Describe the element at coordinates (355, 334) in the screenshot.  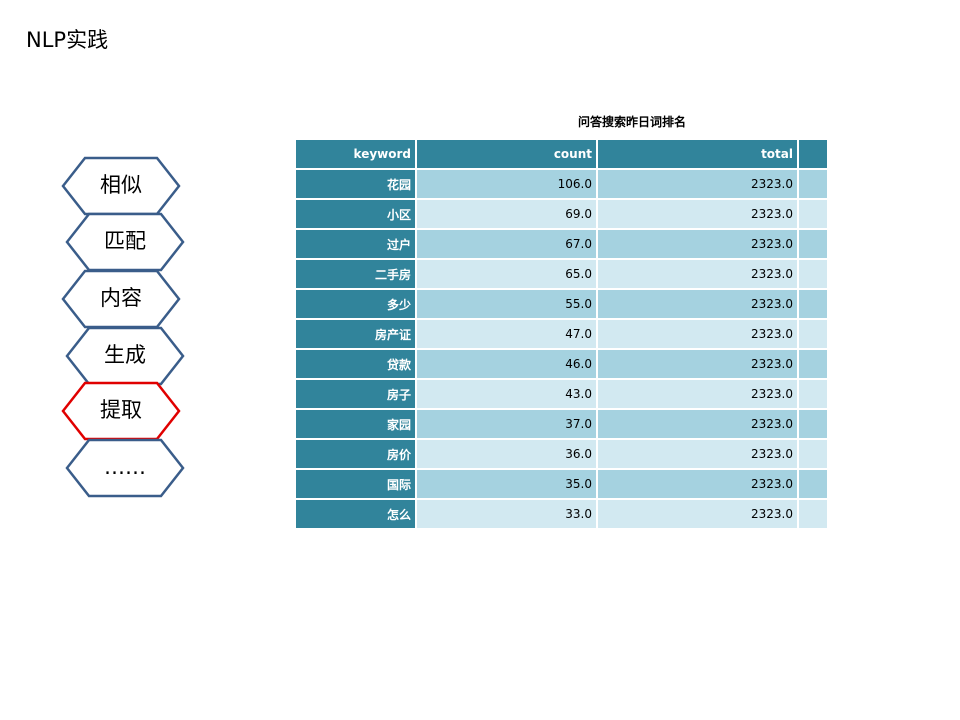
I see `keyword-cell: 房产证` at that location.